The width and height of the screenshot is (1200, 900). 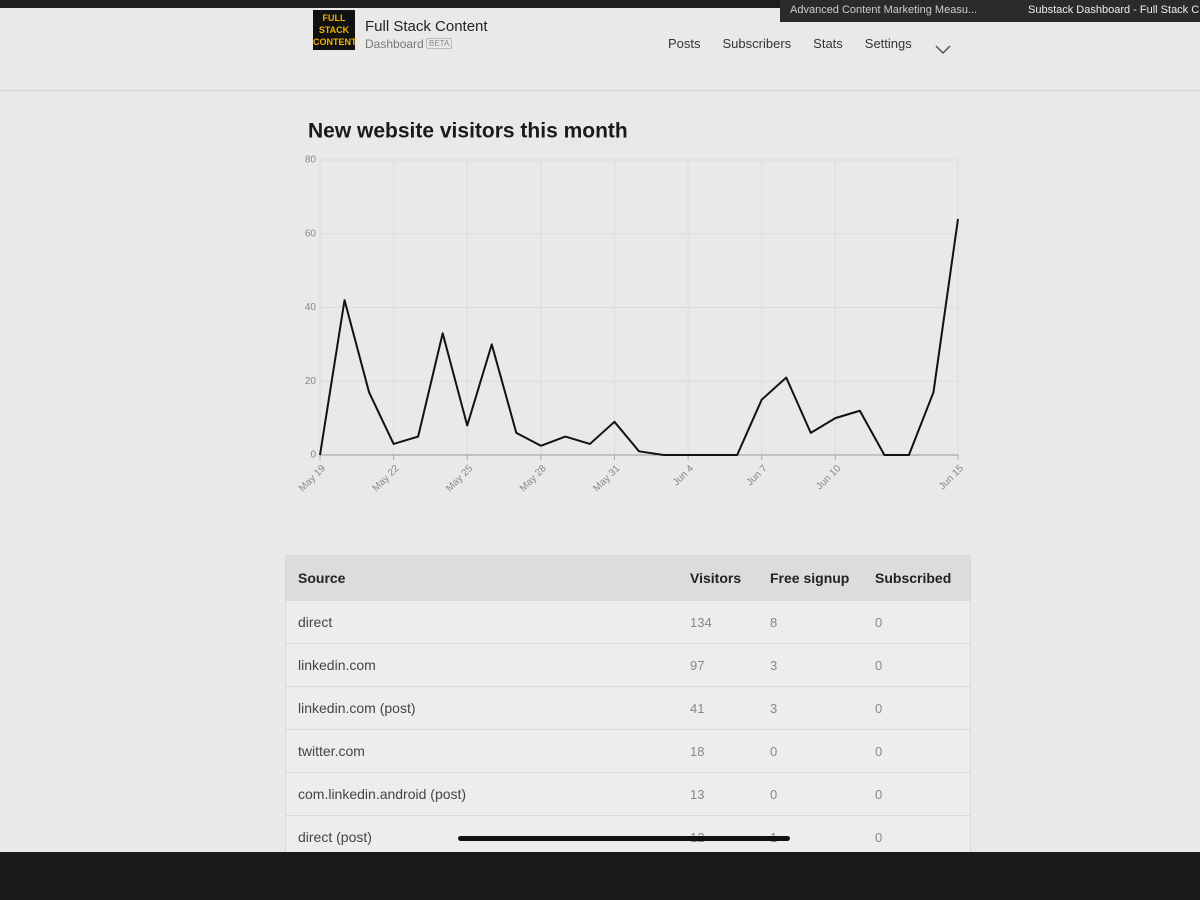 I want to click on table-cell: 41, so click(x=697, y=708).